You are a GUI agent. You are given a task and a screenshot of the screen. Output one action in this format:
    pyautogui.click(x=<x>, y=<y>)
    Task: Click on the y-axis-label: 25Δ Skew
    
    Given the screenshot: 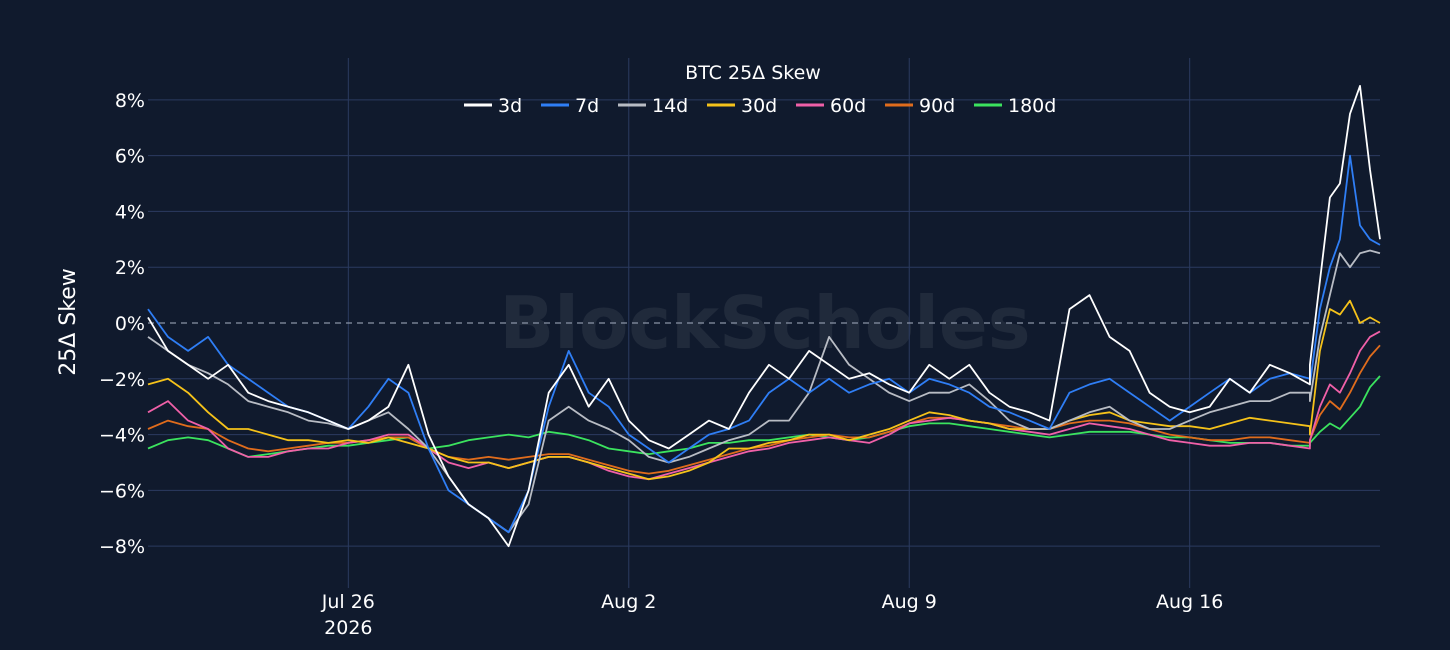 What is the action you would take?
    pyautogui.click(x=68, y=322)
    